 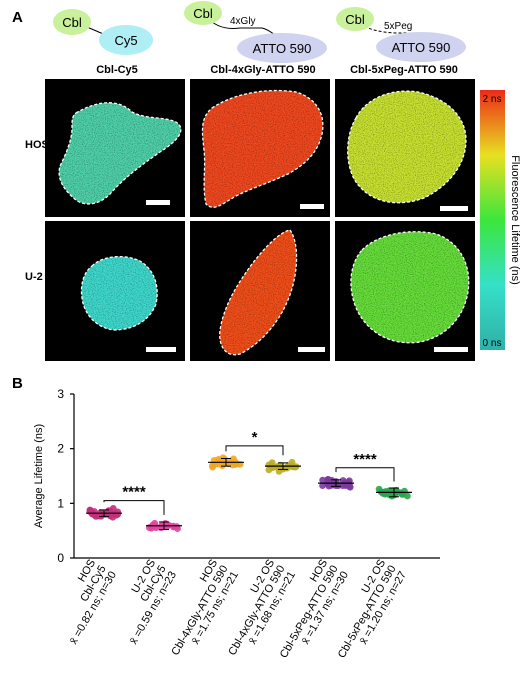 I want to click on cell-hos-cy5, so click(x=120, y=153).